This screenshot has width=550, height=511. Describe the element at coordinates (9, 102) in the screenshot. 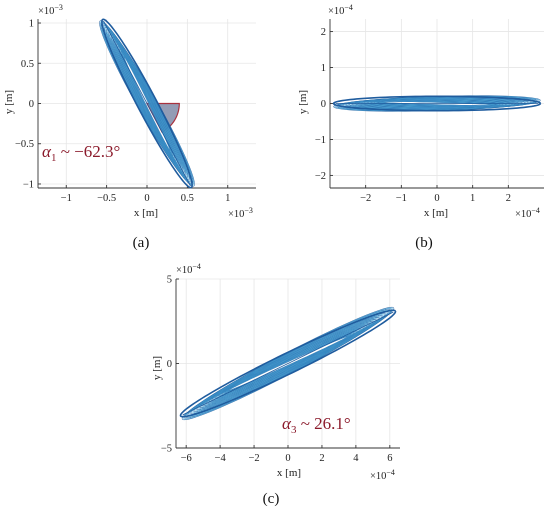

I see `panel-a-y-label: y [m]` at that location.